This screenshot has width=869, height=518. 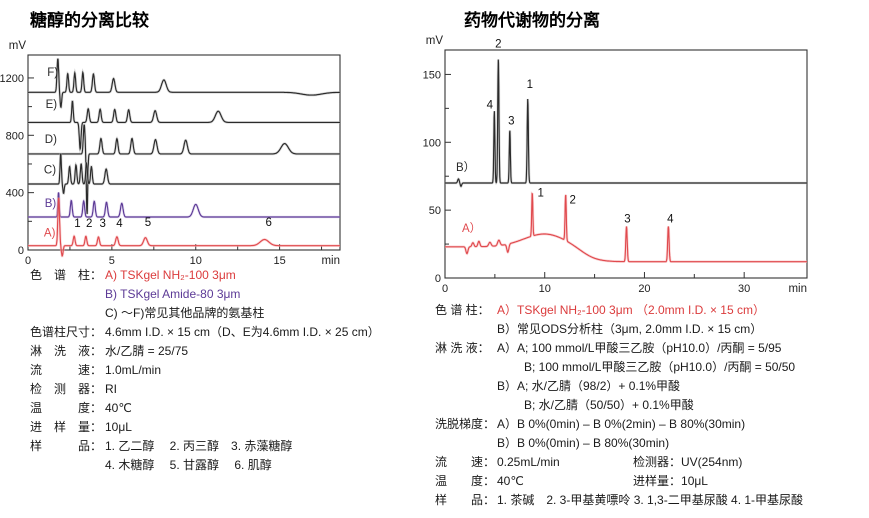 What do you see at coordinates (15, 194) in the screenshot?
I see `y-tick-label: 400` at bounding box center [15, 194].